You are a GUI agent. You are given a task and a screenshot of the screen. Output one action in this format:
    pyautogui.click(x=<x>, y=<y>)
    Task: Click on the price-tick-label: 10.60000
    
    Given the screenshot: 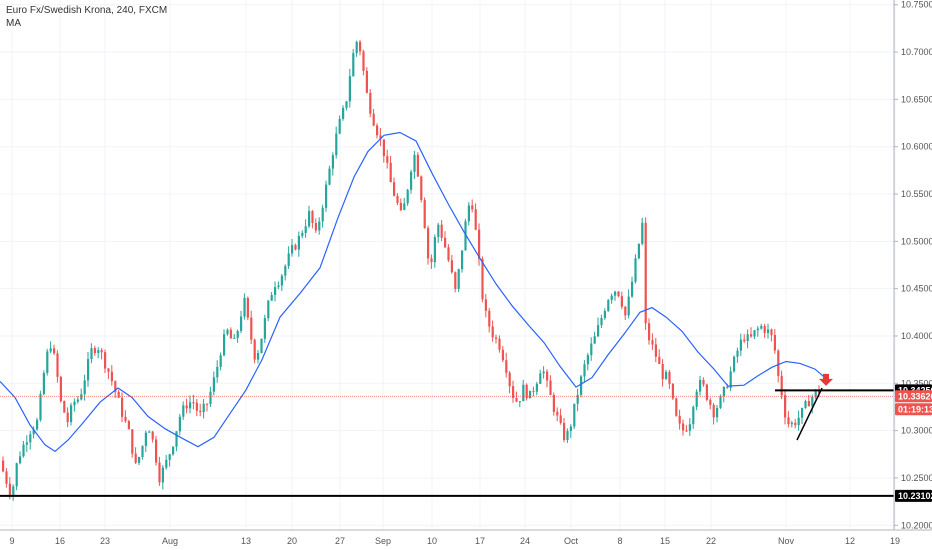 What is the action you would take?
    pyautogui.click(x=916, y=147)
    